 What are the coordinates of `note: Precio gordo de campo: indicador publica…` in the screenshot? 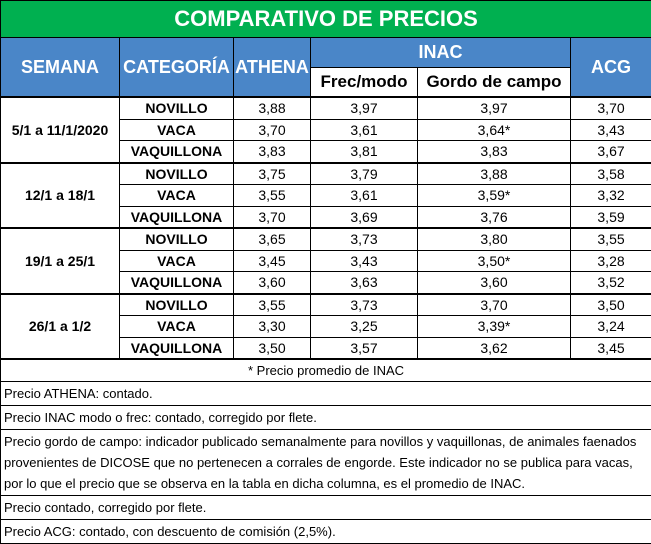 It's located at (326, 463).